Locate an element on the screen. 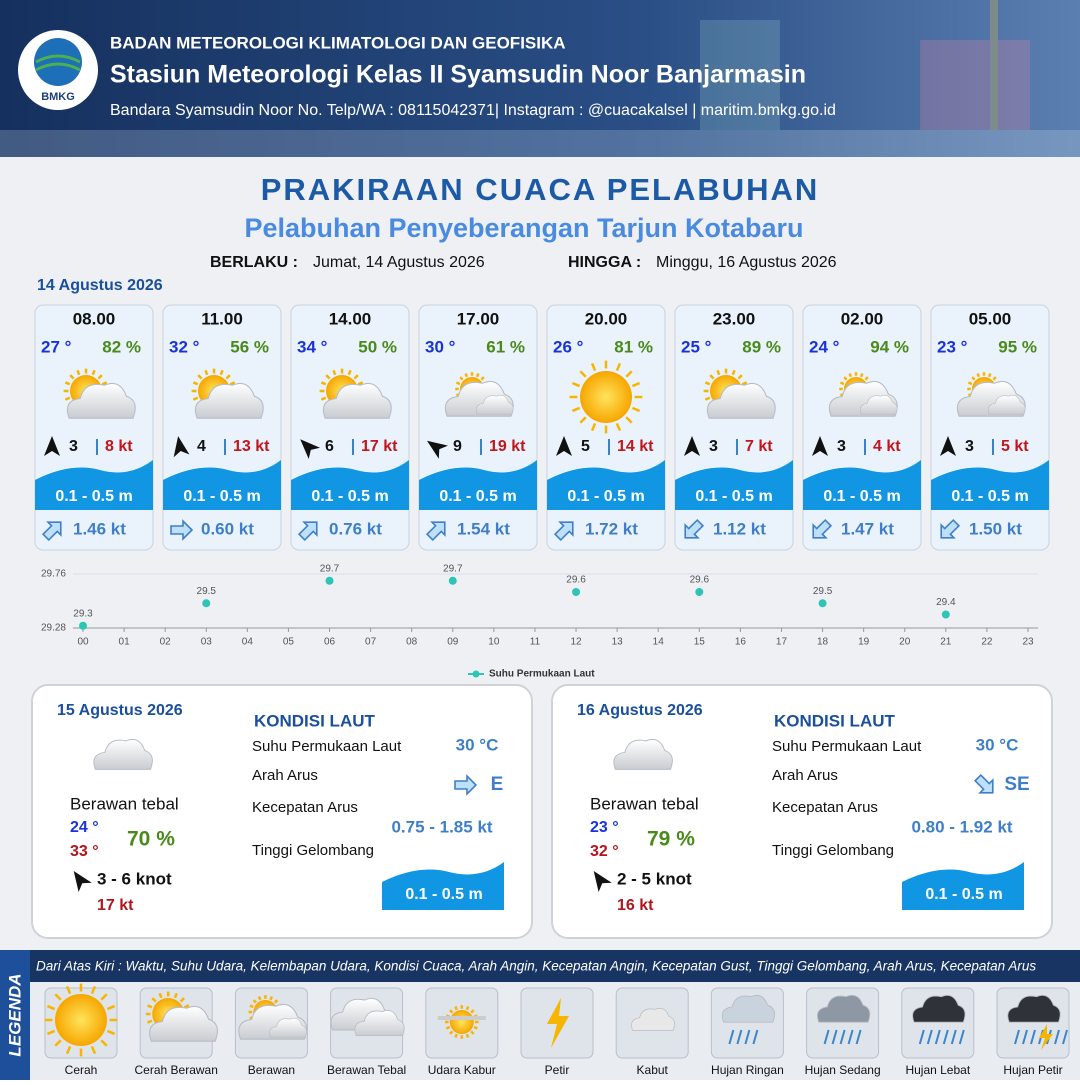  x-tick-label: 01 is located at coordinates (125, 642).